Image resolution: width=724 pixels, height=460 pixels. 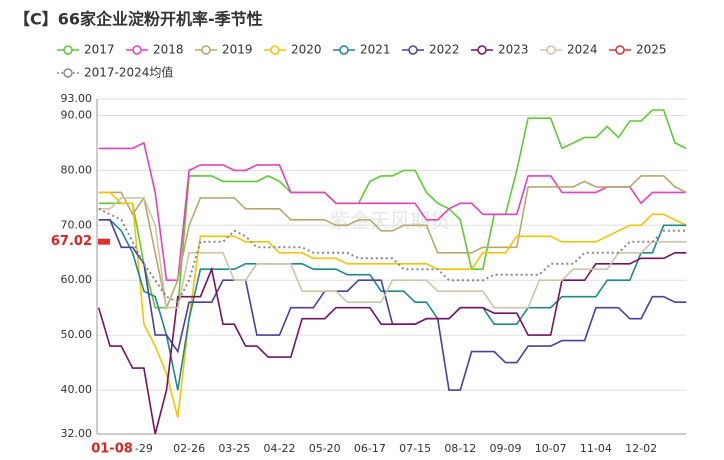 What do you see at coordinates (112, 449) in the screenshot?
I see `x-tick-label: 01-08` at bounding box center [112, 449].